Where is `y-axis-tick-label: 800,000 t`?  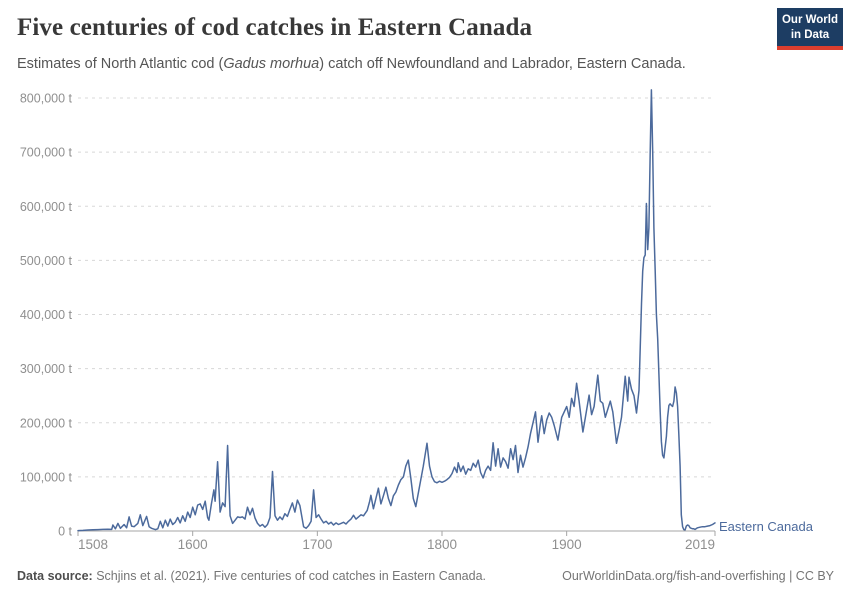
y-axis-tick-label: 800,000 t is located at coordinates (46, 99).